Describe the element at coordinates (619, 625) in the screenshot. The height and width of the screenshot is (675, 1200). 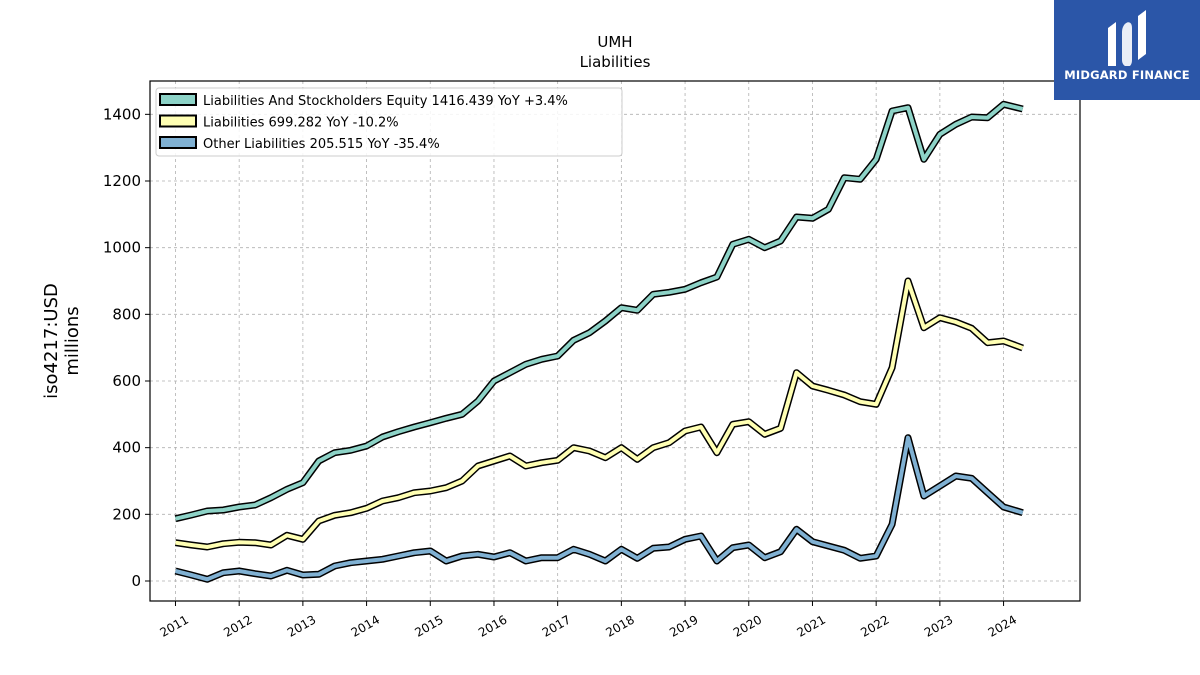
I see `x-tick-label: 2018` at that location.